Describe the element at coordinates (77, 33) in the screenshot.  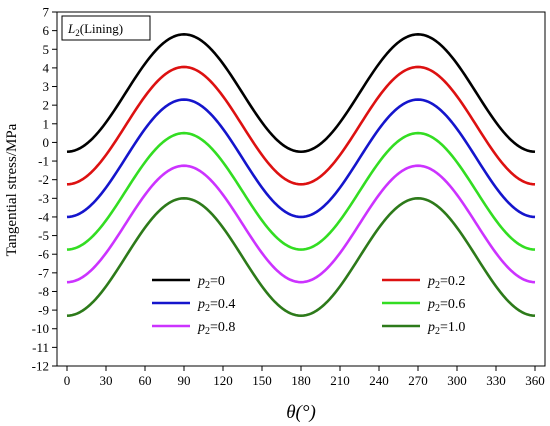
I see `annotation-sub: 2` at that location.